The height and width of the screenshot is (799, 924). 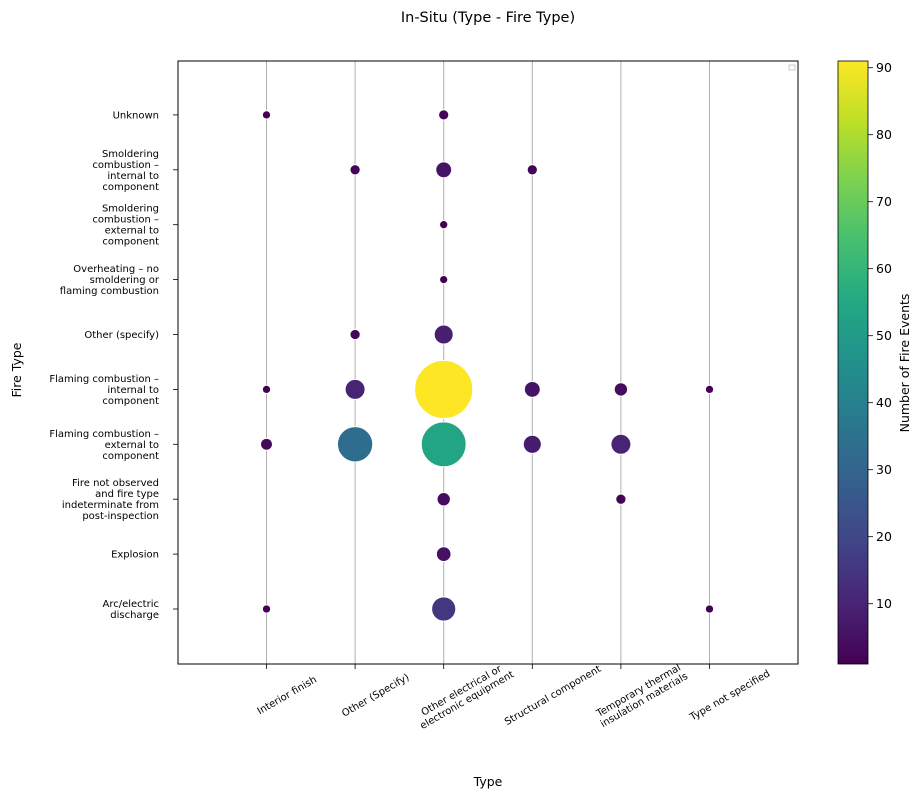 I want to click on bubble-x0-y4, so click(x=266, y=389).